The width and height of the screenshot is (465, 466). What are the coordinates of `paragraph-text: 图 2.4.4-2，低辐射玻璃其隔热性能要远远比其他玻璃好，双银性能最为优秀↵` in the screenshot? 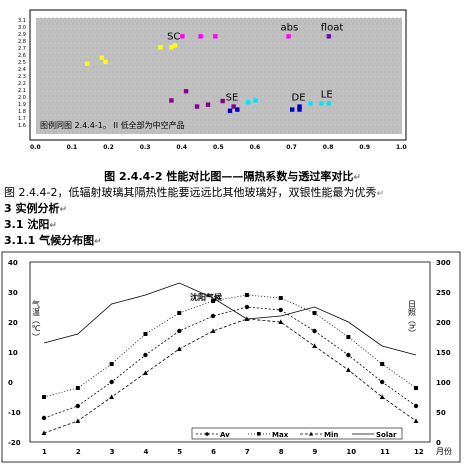 It's located at (194, 192).